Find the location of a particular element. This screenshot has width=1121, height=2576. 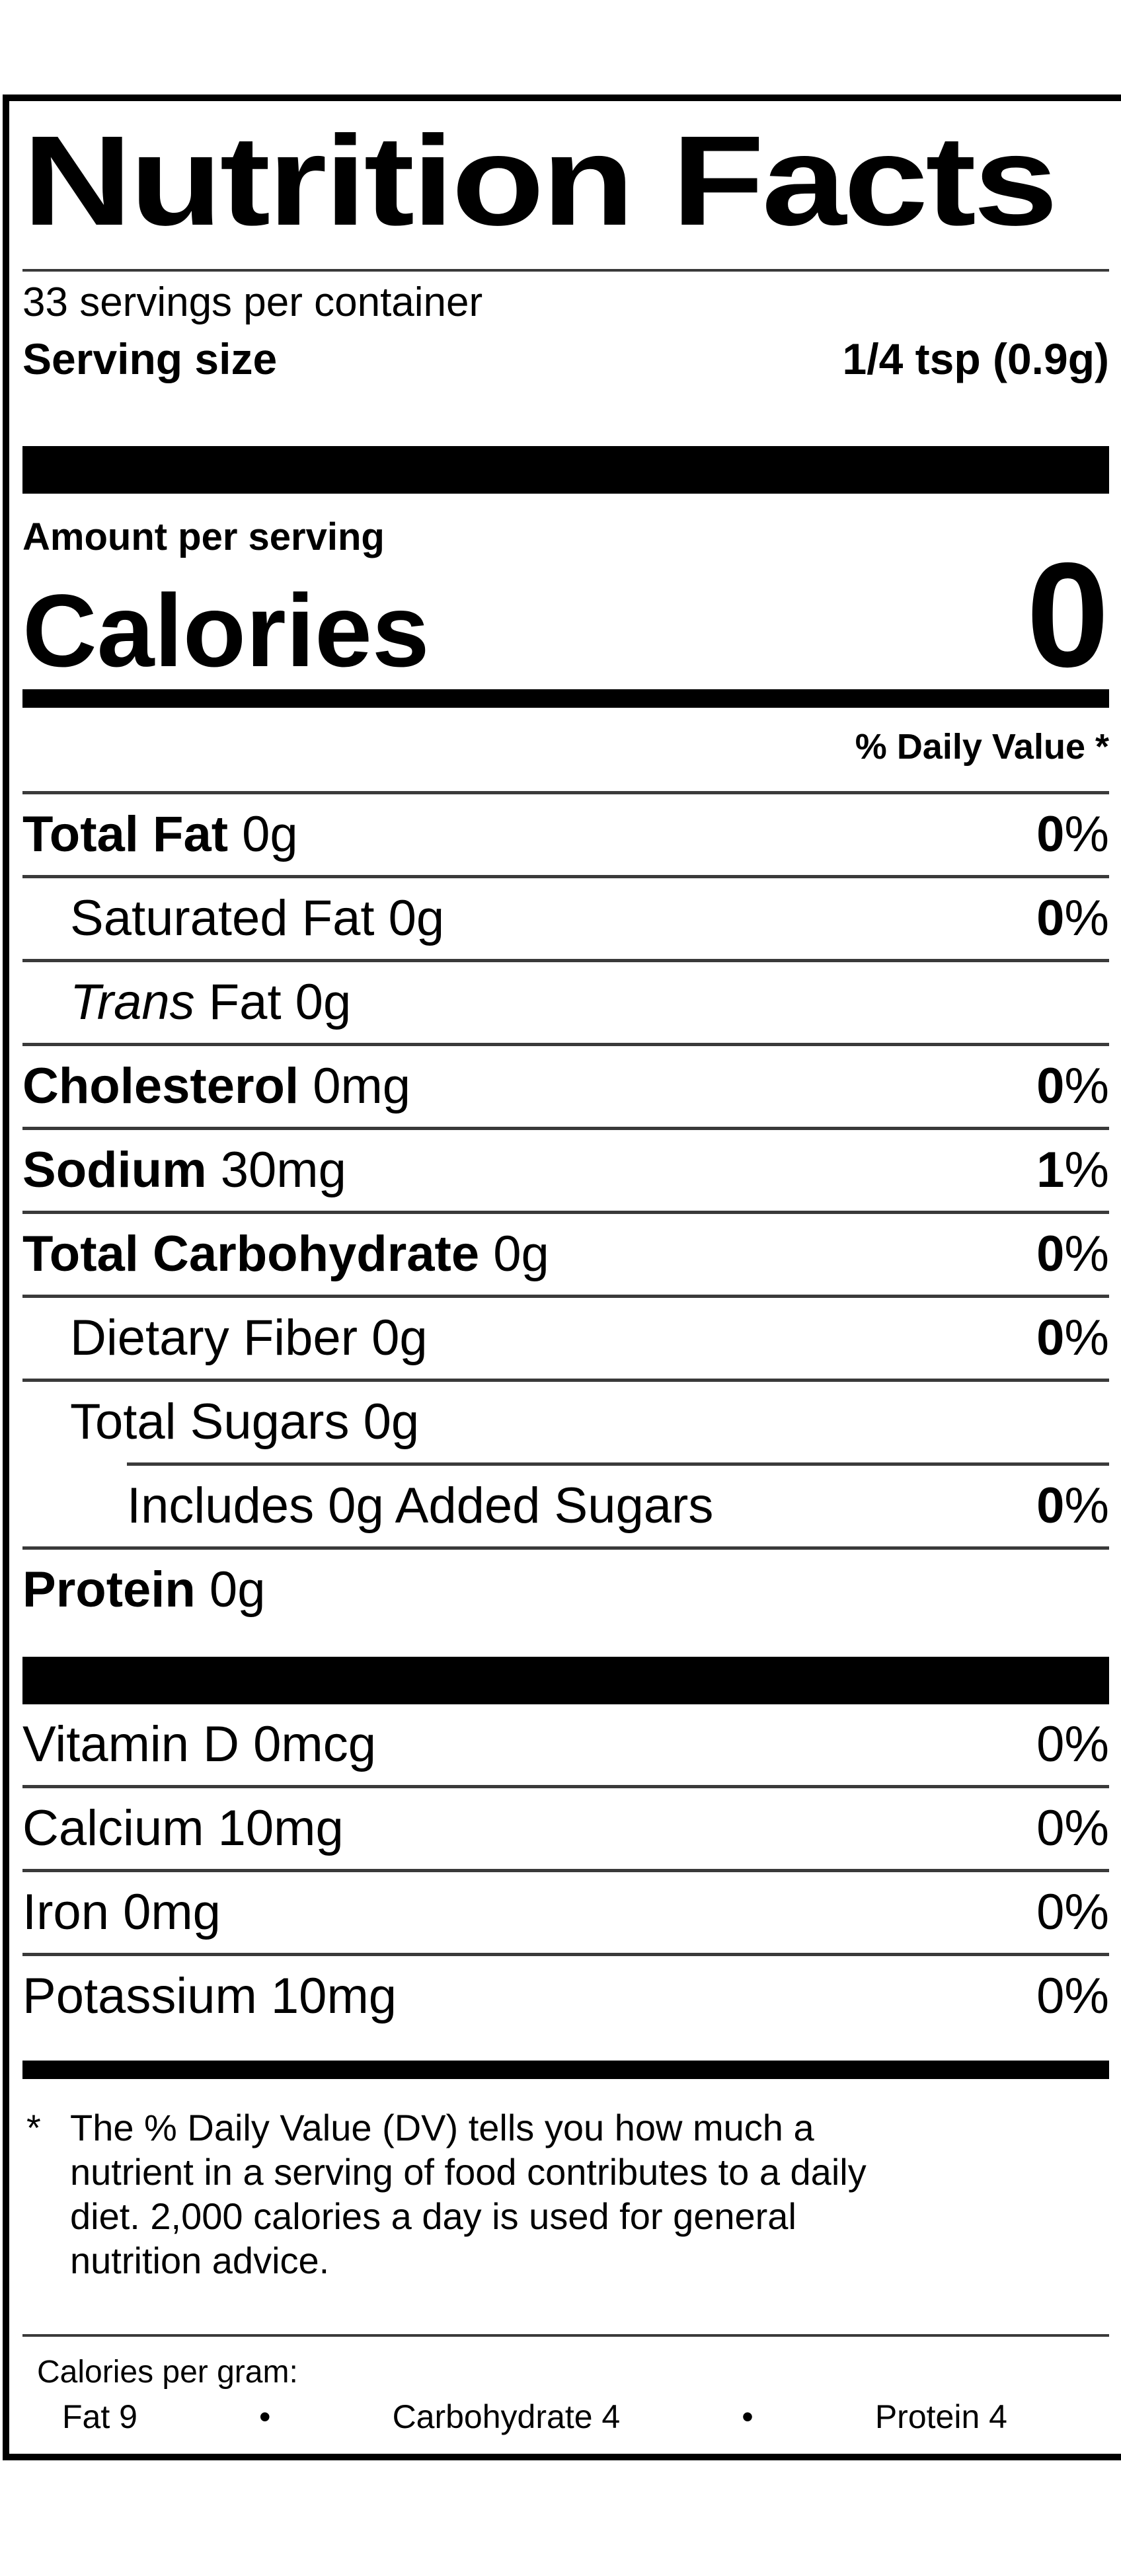

nutrient-row: Iron 0mg 0% is located at coordinates (566, 1912).